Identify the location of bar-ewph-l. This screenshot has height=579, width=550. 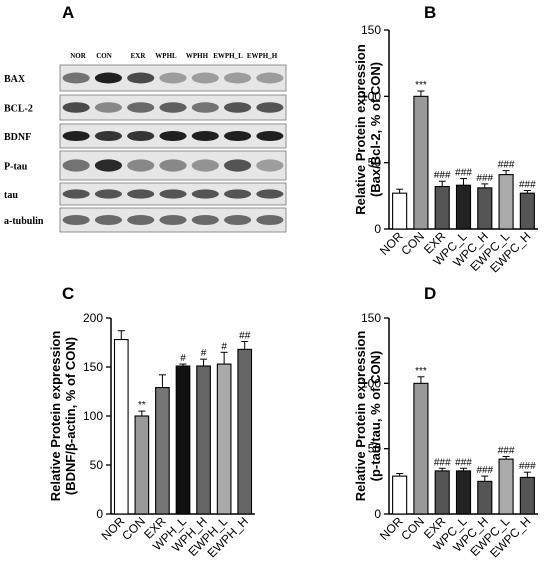
(224, 439).